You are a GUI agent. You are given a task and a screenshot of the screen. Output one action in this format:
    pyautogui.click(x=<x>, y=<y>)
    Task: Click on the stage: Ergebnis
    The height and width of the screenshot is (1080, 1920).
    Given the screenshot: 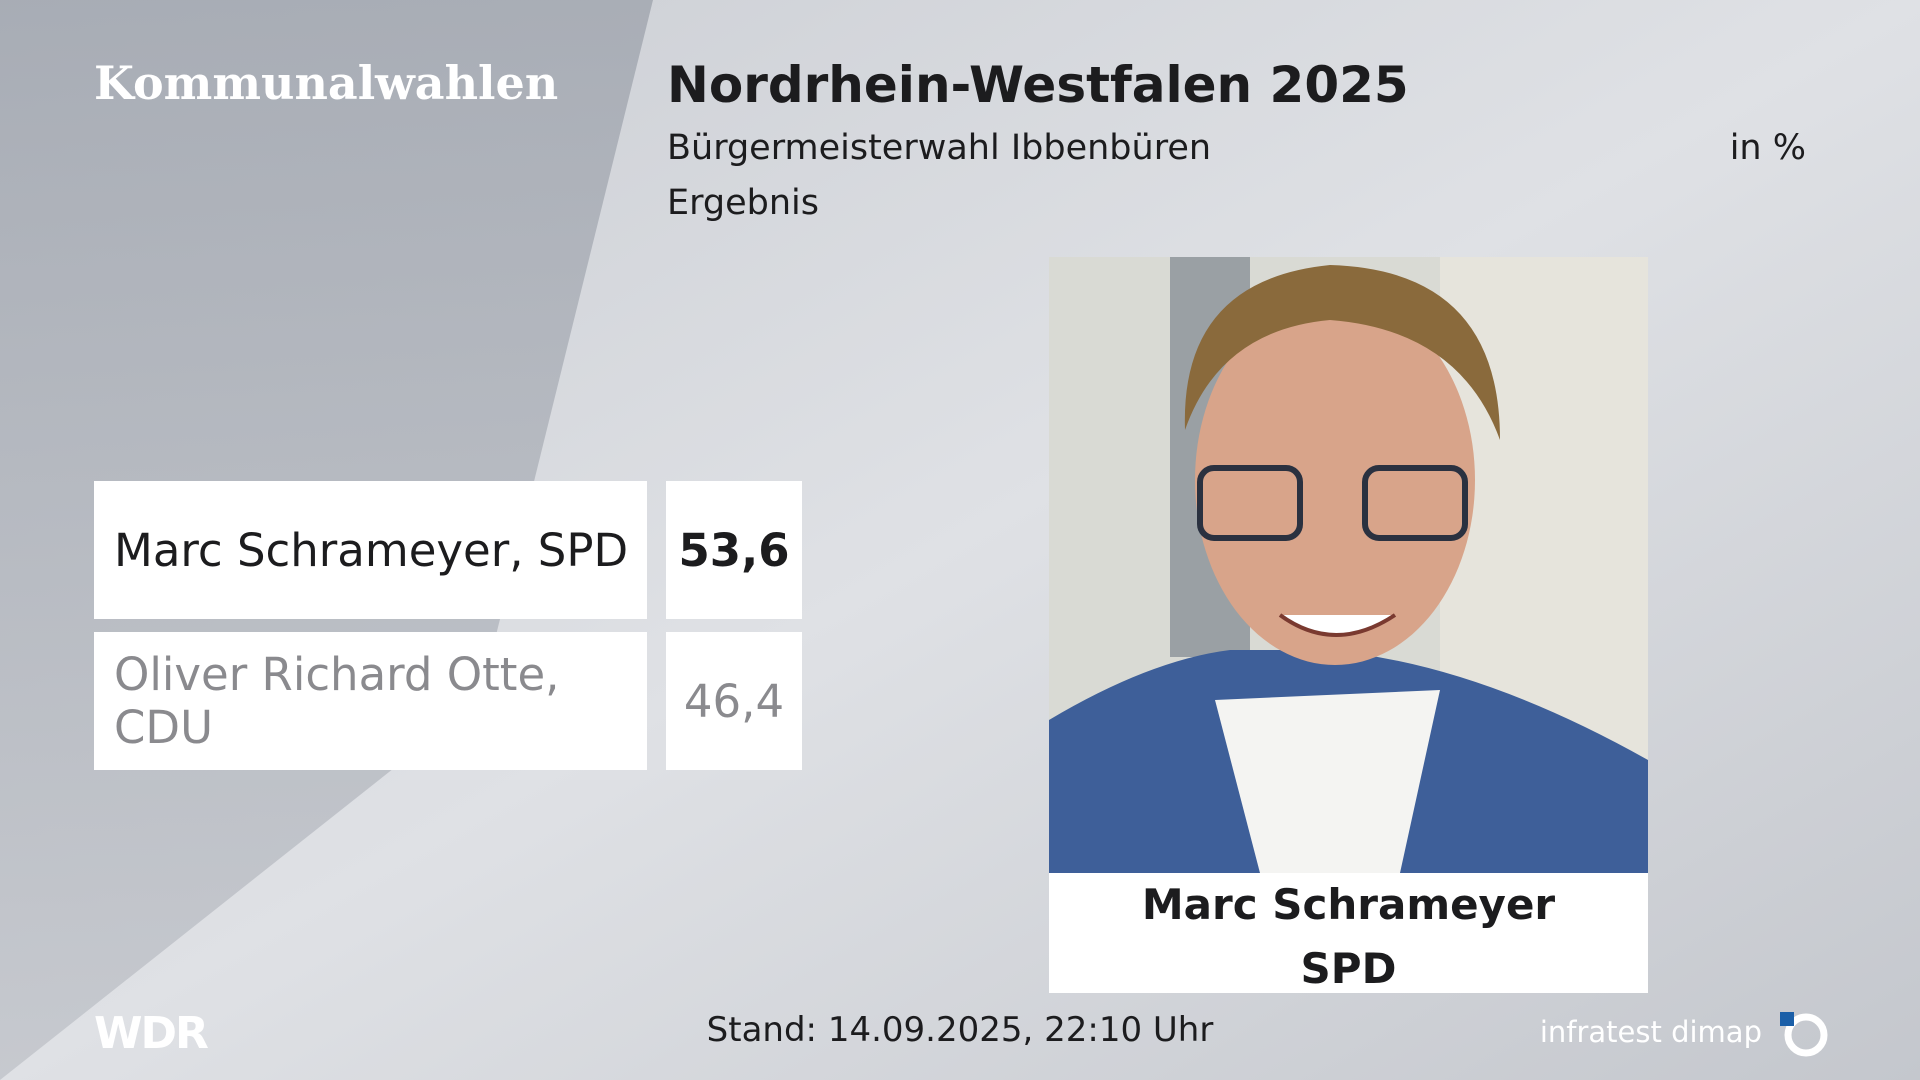 What is the action you would take?
    pyautogui.click(x=743, y=203)
    